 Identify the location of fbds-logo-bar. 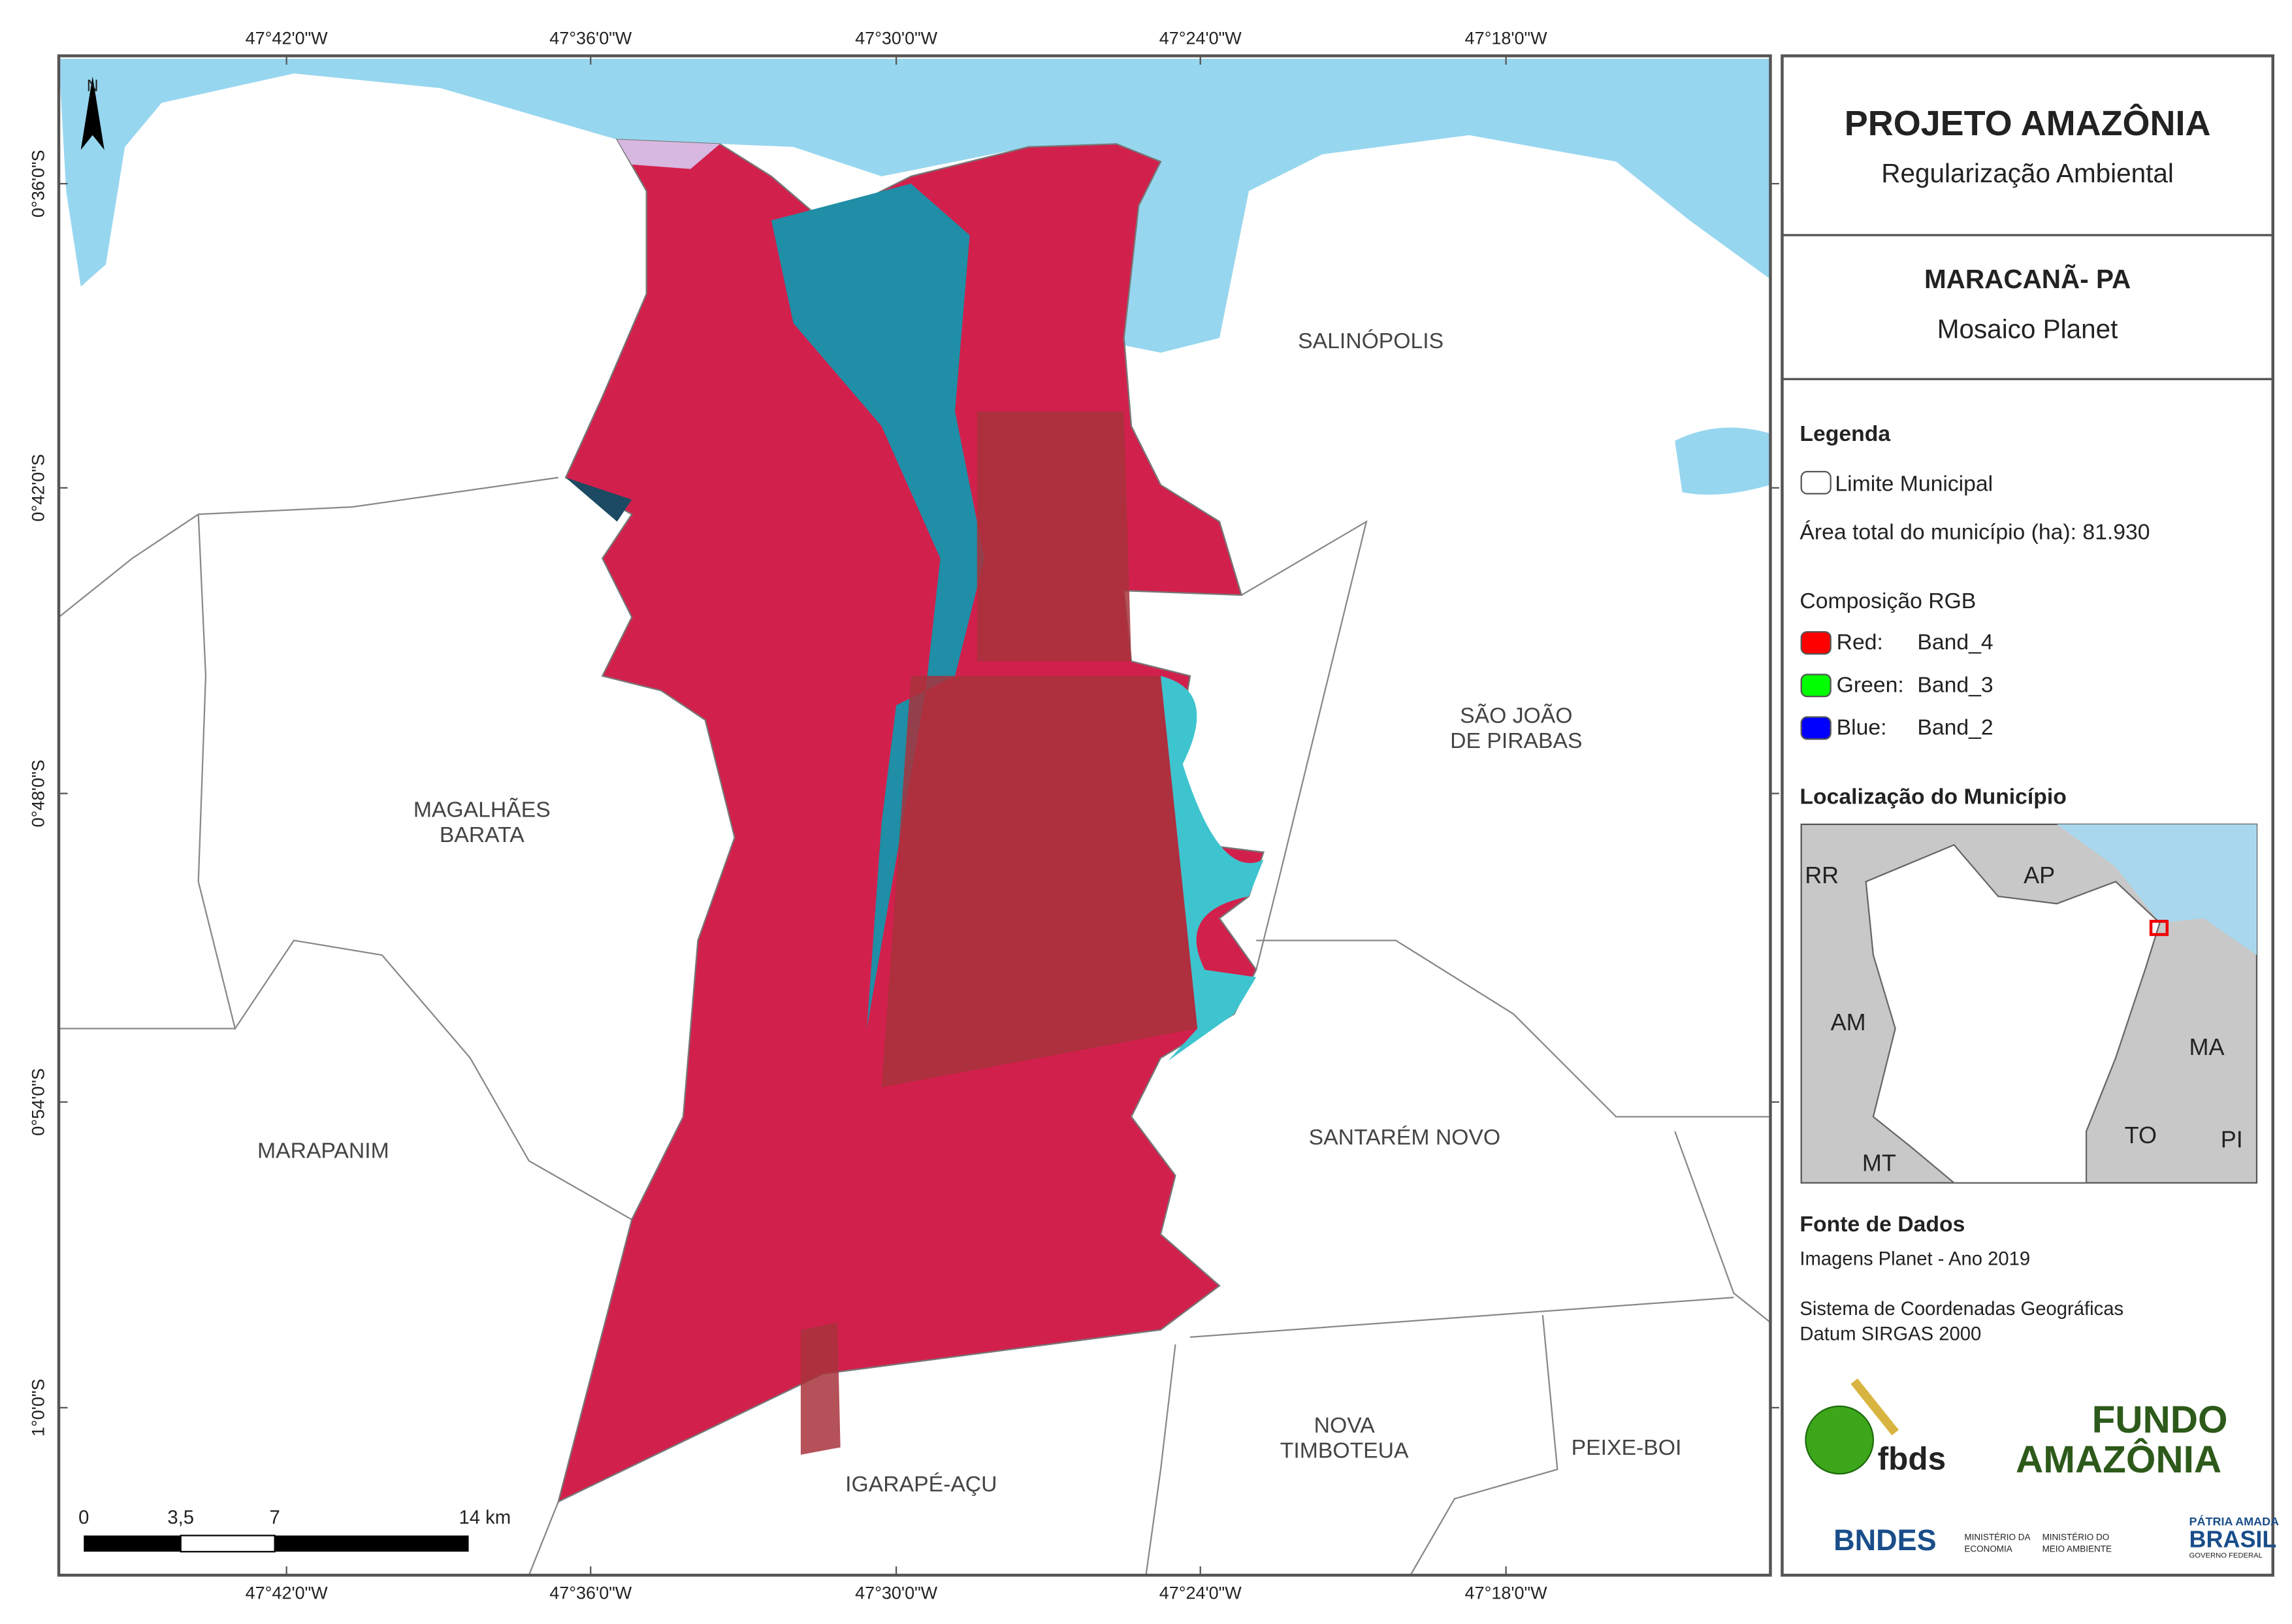
(1874, 1407).